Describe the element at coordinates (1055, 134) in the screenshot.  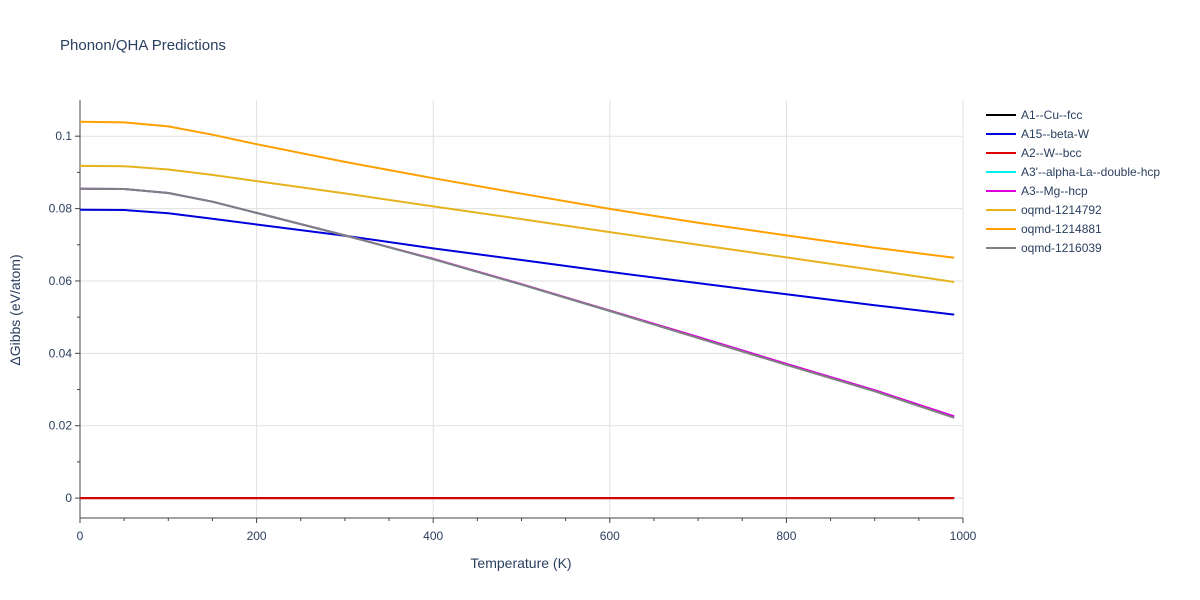
I see `legend-label: A15--beta-W` at that location.